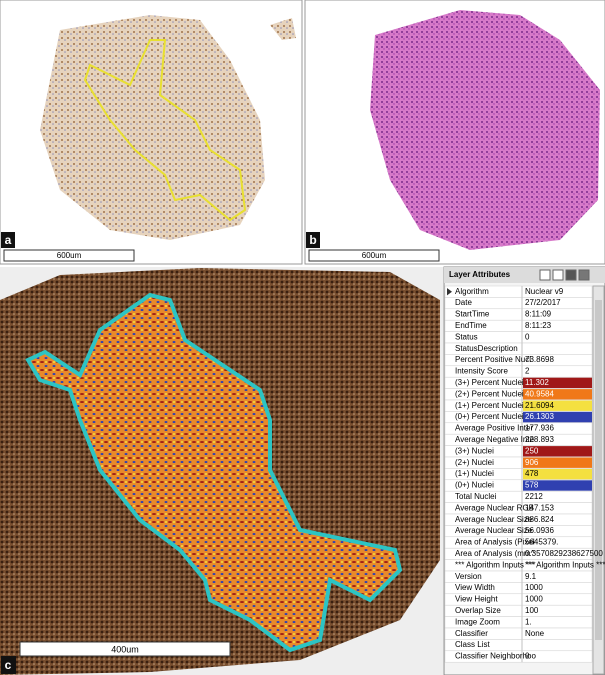 Image resolution: width=605 pixels, height=675 pixels. Describe the element at coordinates (541, 542) in the screenshot. I see `attribute-value: 5645379.` at that location.